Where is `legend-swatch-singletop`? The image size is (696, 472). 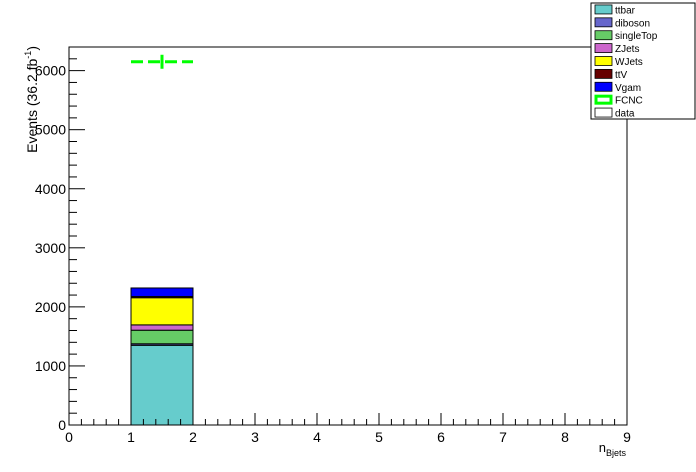
legend-swatch-singletop is located at coordinates (603, 35).